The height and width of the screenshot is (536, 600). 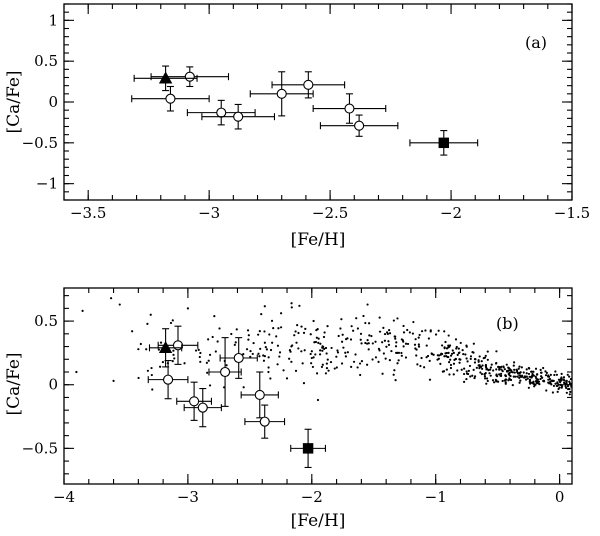 What do you see at coordinates (236, 397) in the screenshot?
I see `panel-b-marks` at bounding box center [236, 397].